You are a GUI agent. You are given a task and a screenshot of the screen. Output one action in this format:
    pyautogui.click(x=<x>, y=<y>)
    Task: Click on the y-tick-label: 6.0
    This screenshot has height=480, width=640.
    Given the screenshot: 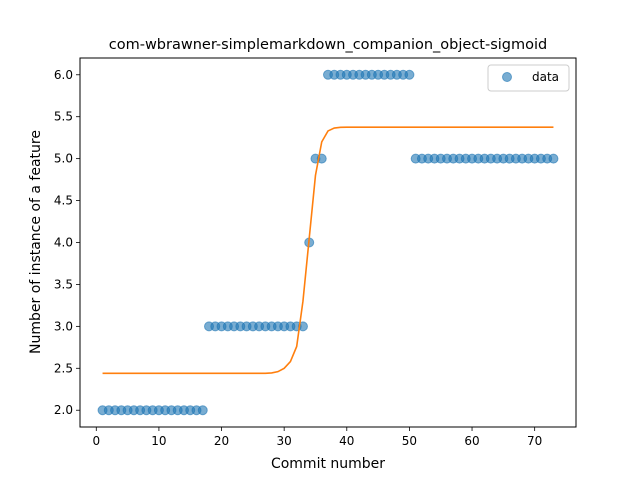 What is the action you would take?
    pyautogui.click(x=63, y=75)
    